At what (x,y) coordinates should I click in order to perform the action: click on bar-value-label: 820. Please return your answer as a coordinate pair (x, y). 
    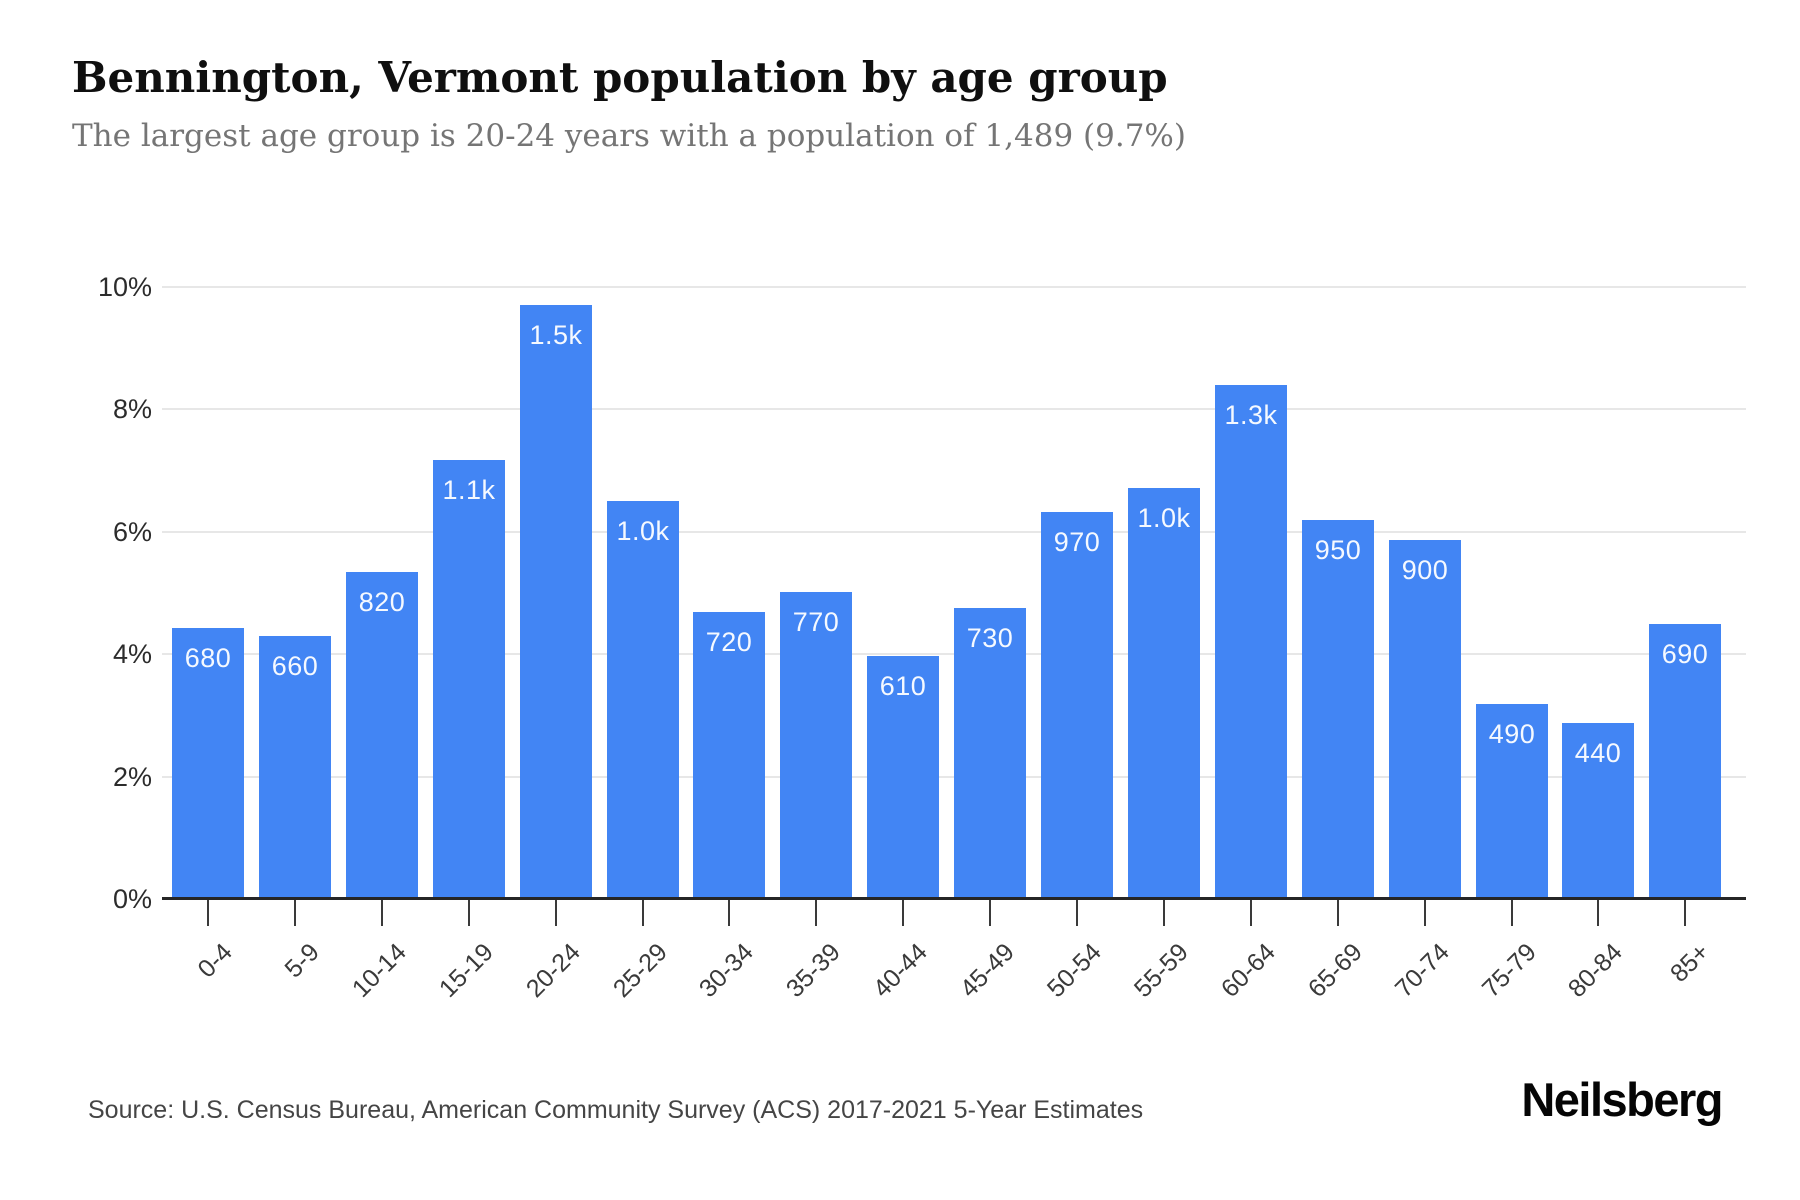
    Looking at the image, I should click on (382, 602).